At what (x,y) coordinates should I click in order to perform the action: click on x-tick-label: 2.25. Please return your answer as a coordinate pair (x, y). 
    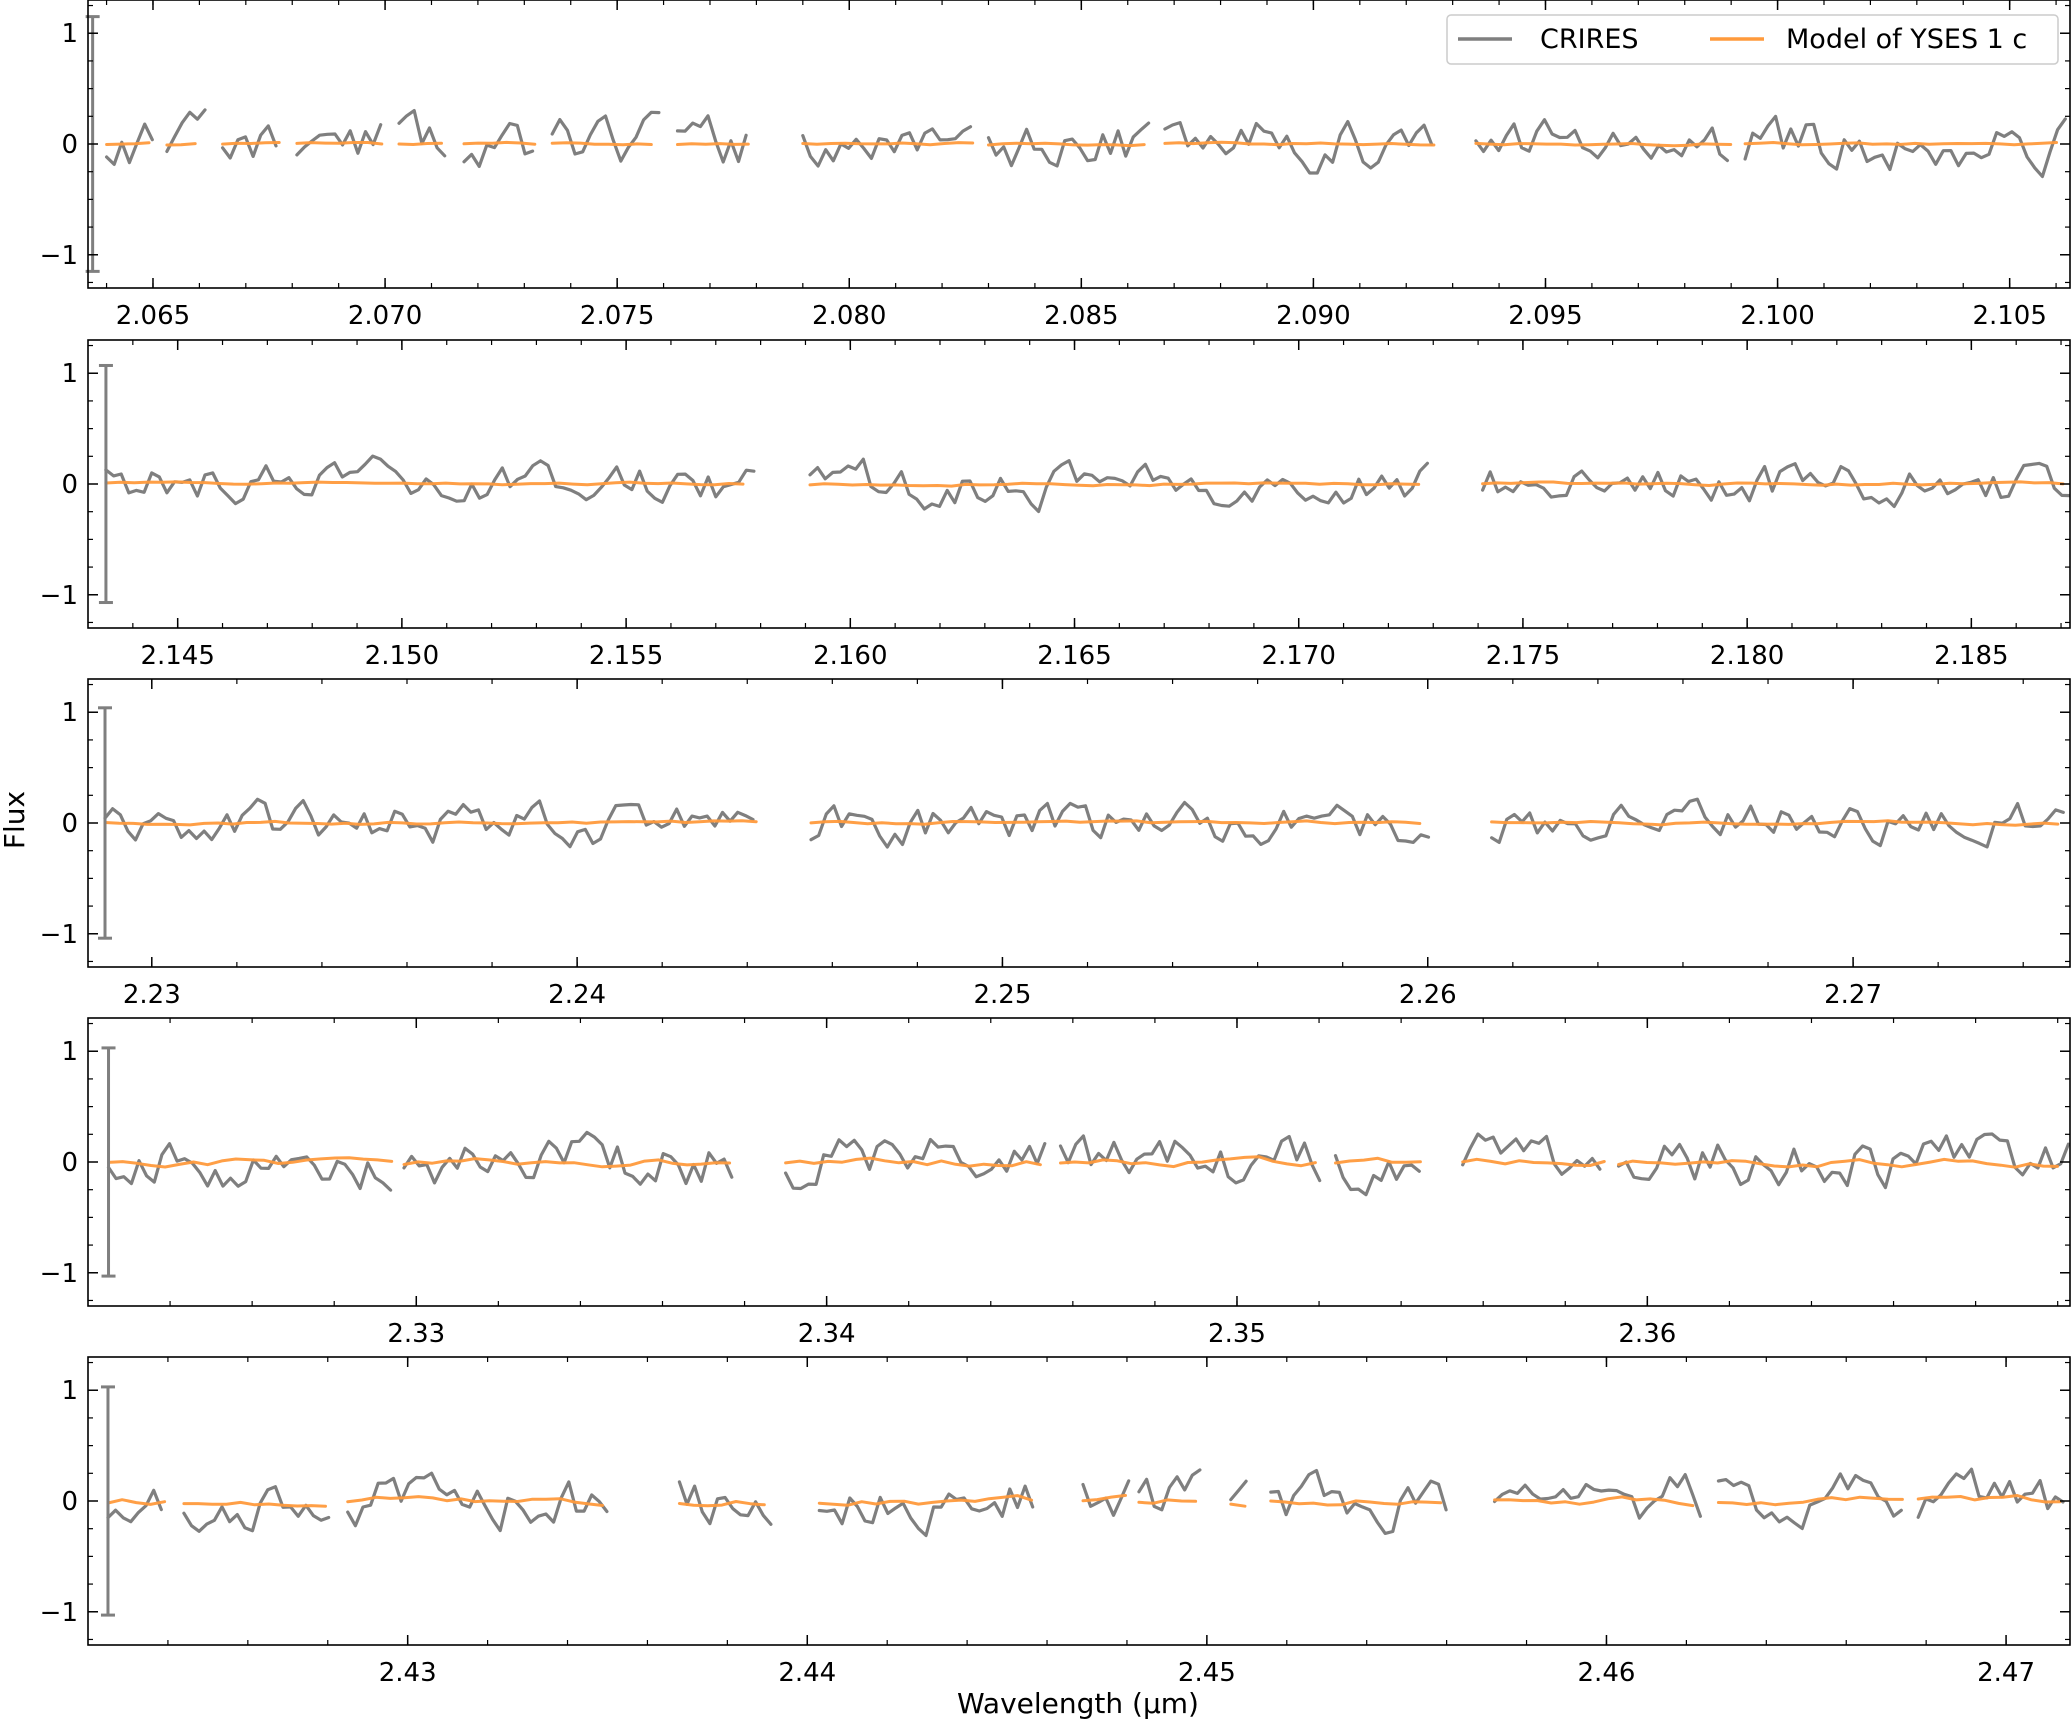
    Looking at the image, I should click on (1002, 995).